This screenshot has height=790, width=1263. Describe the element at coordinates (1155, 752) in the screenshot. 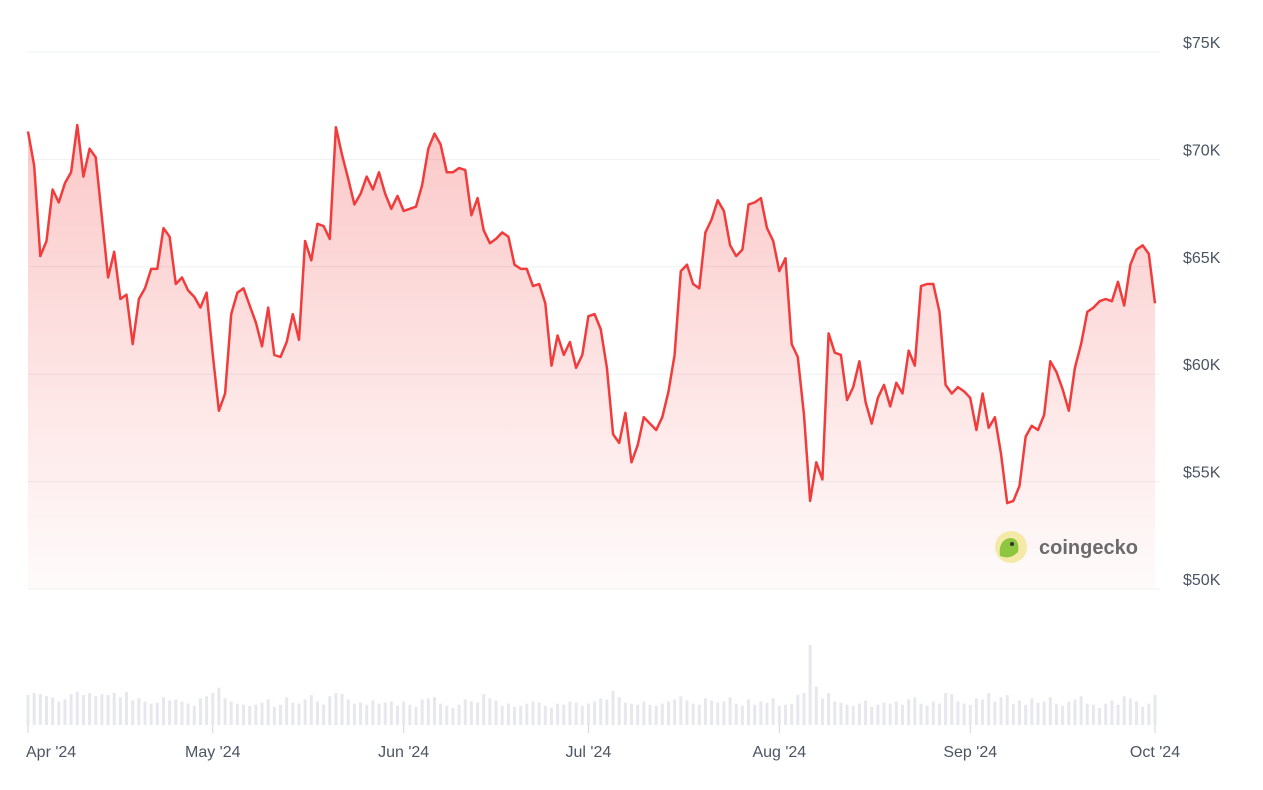

I see `x-tick-label: Oct '24` at that location.